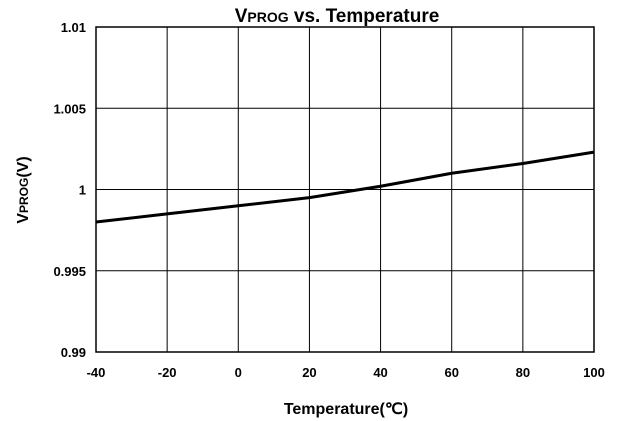 The height and width of the screenshot is (421, 618). I want to click on y-tick-label: 0.995, so click(69, 271).